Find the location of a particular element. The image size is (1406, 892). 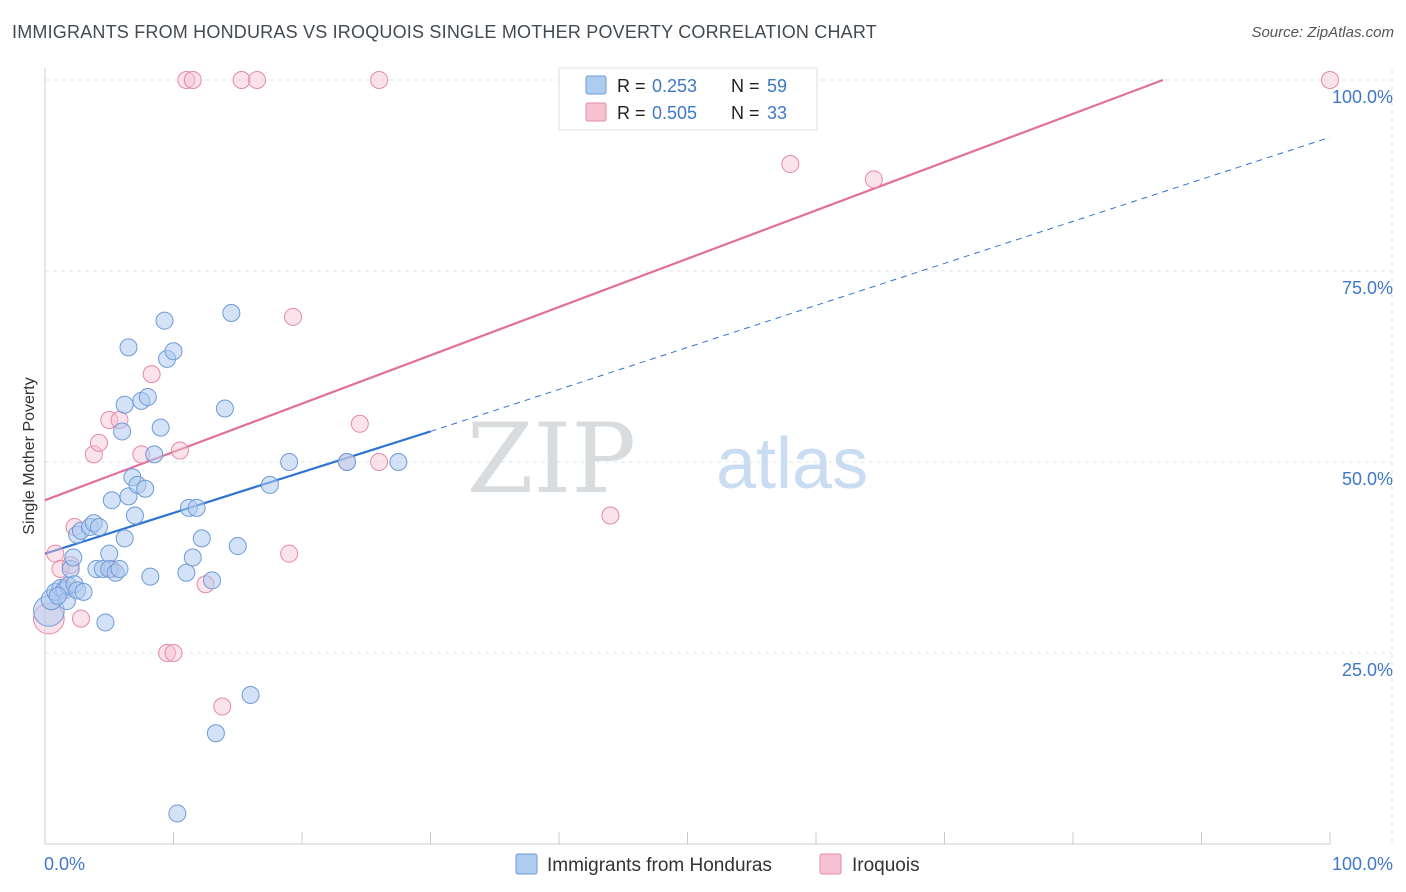

stats-legend: R = 0.253 N = 59 R = 0.505 N = 33 is located at coordinates (688, 99).